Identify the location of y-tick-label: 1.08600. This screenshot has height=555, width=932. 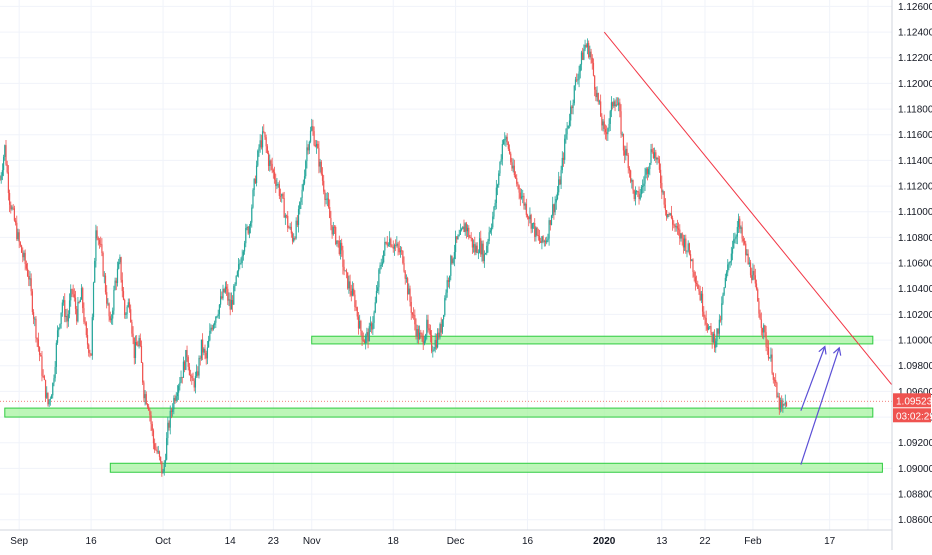
(915, 520).